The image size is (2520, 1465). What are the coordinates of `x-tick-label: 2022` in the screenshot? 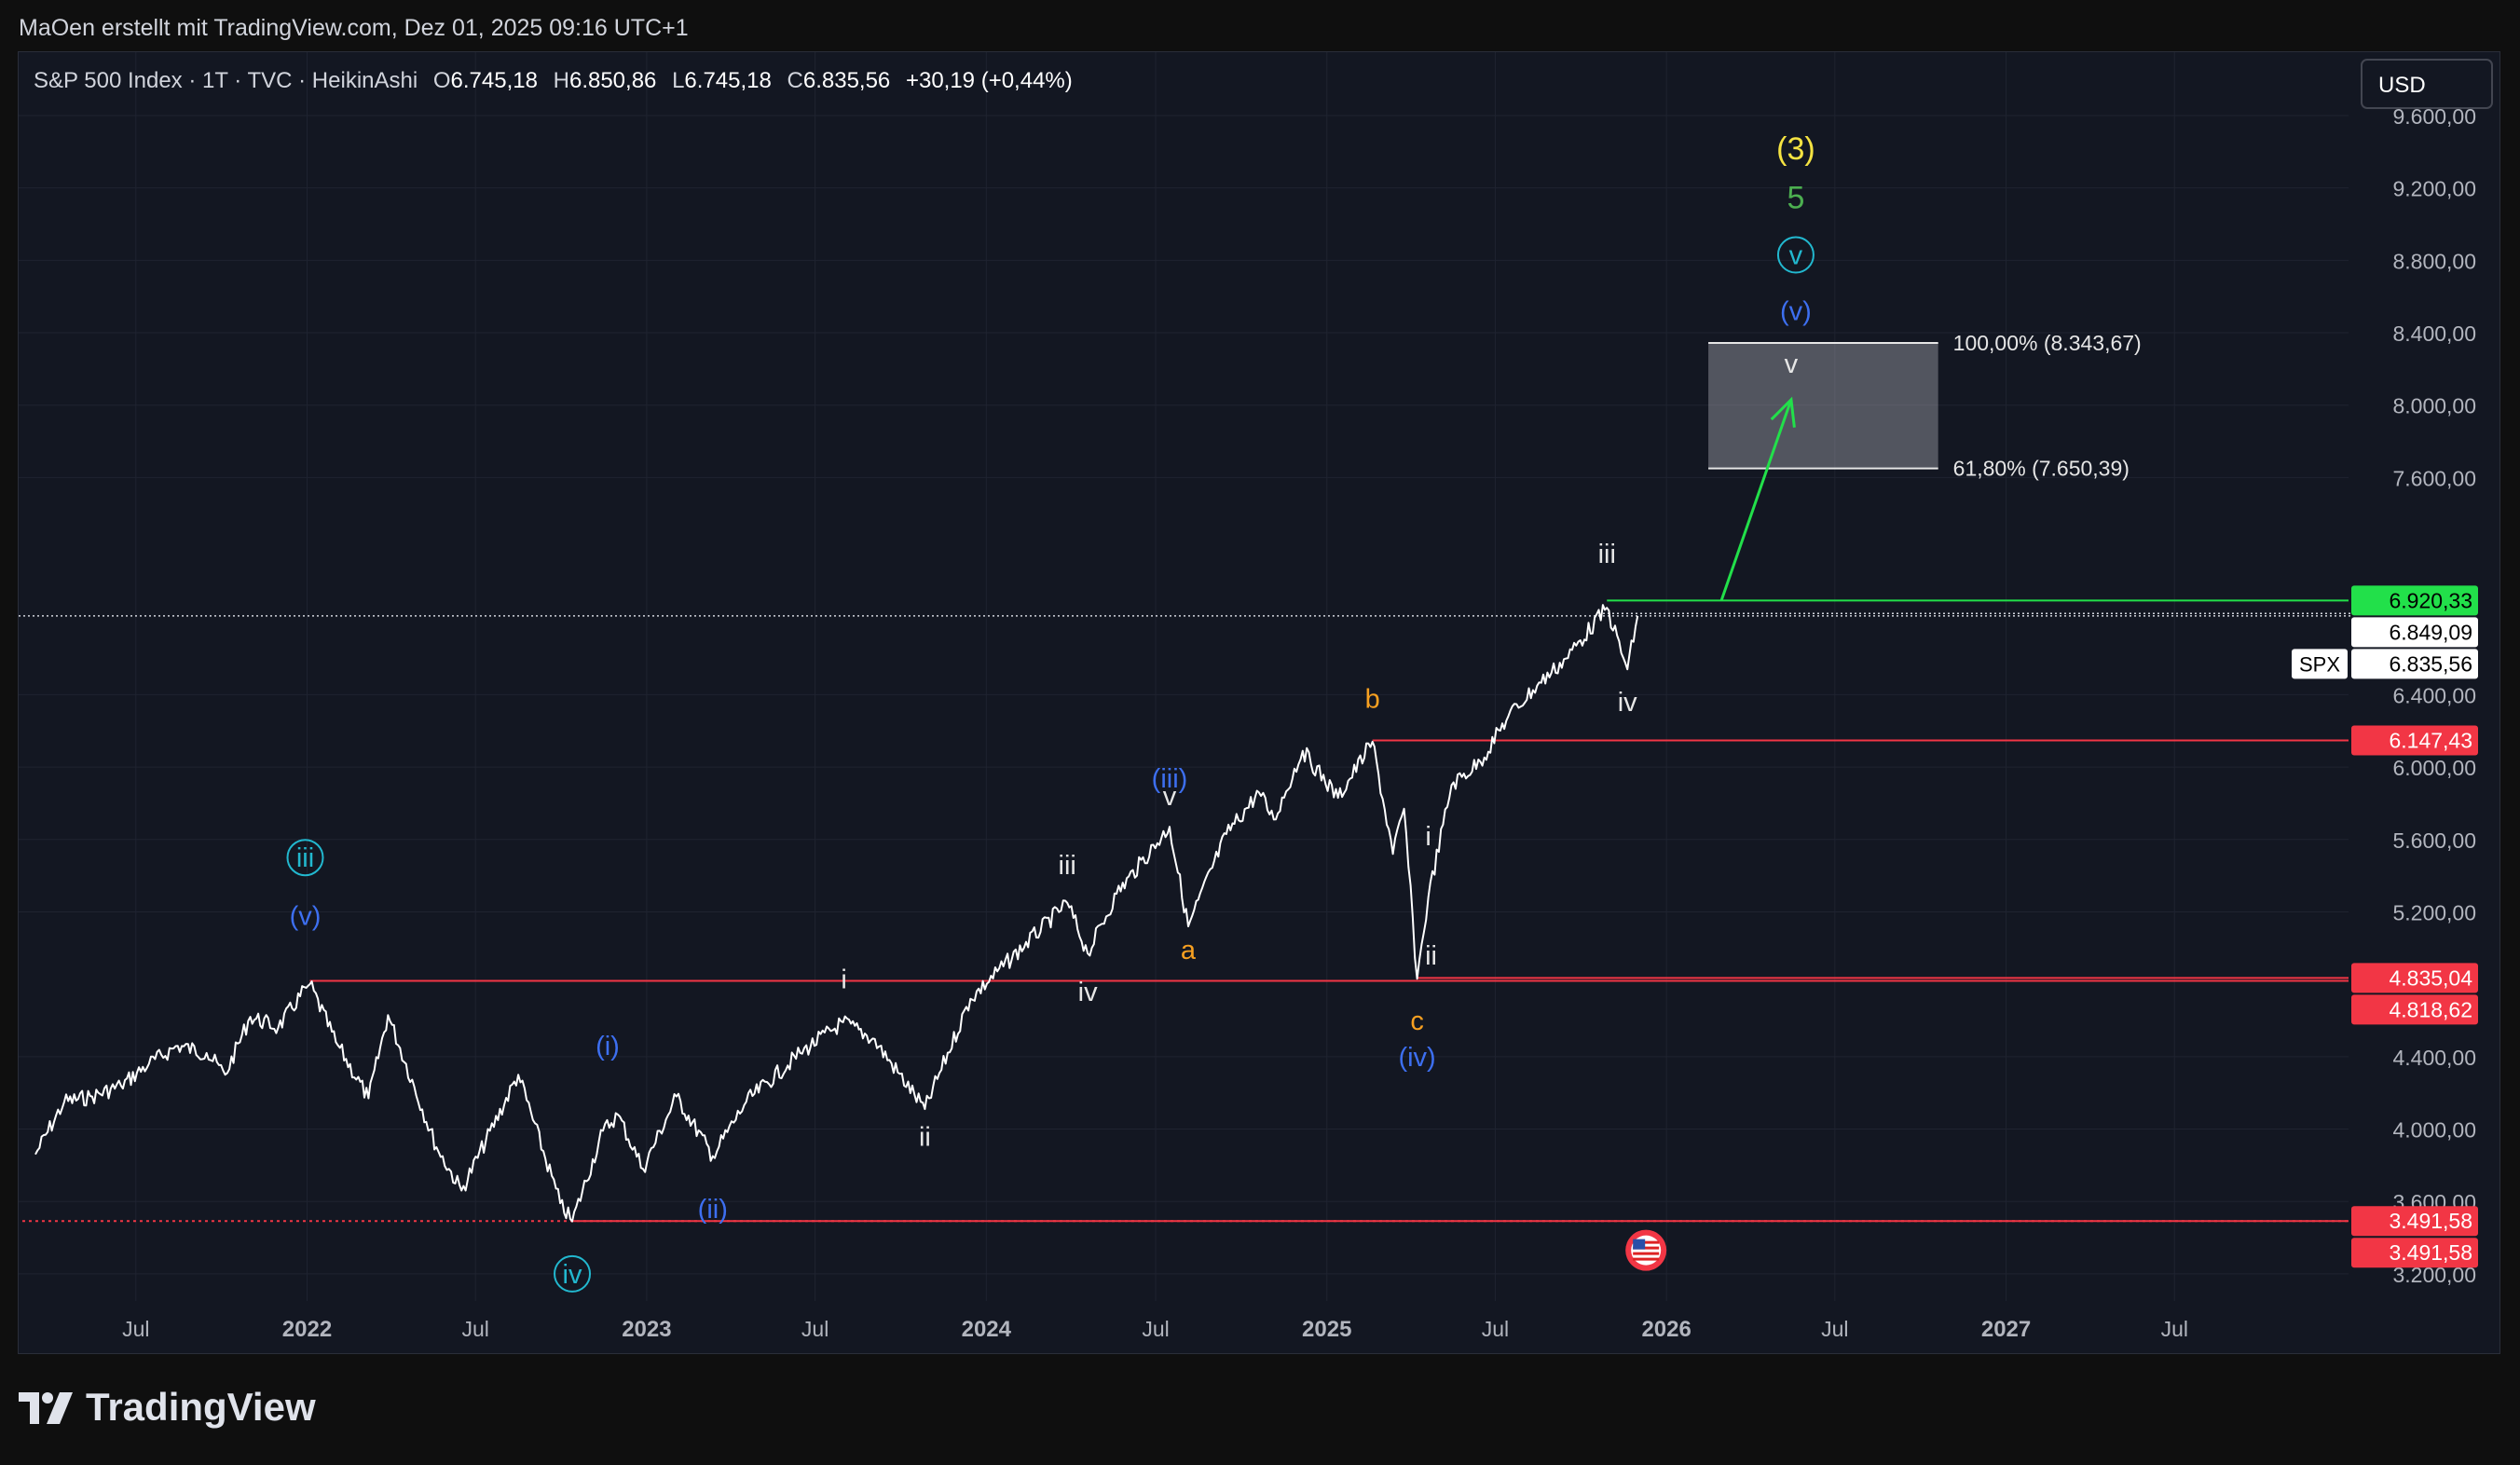 It's located at (307, 1330).